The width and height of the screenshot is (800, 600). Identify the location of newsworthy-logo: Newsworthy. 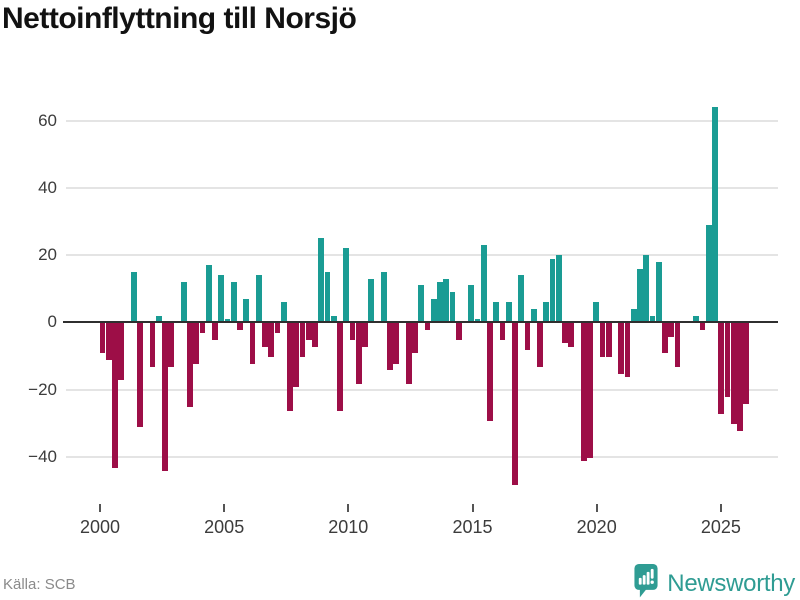
(714, 582).